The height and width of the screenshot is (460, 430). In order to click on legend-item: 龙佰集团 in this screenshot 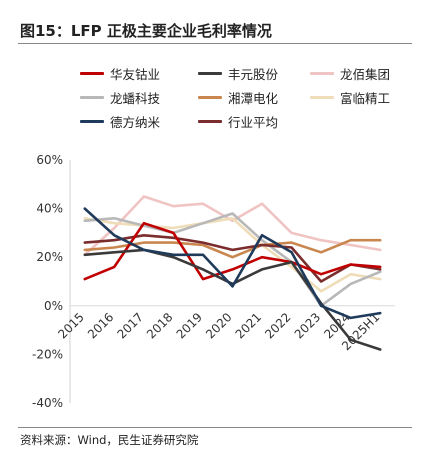, I will do `click(350, 73)`.